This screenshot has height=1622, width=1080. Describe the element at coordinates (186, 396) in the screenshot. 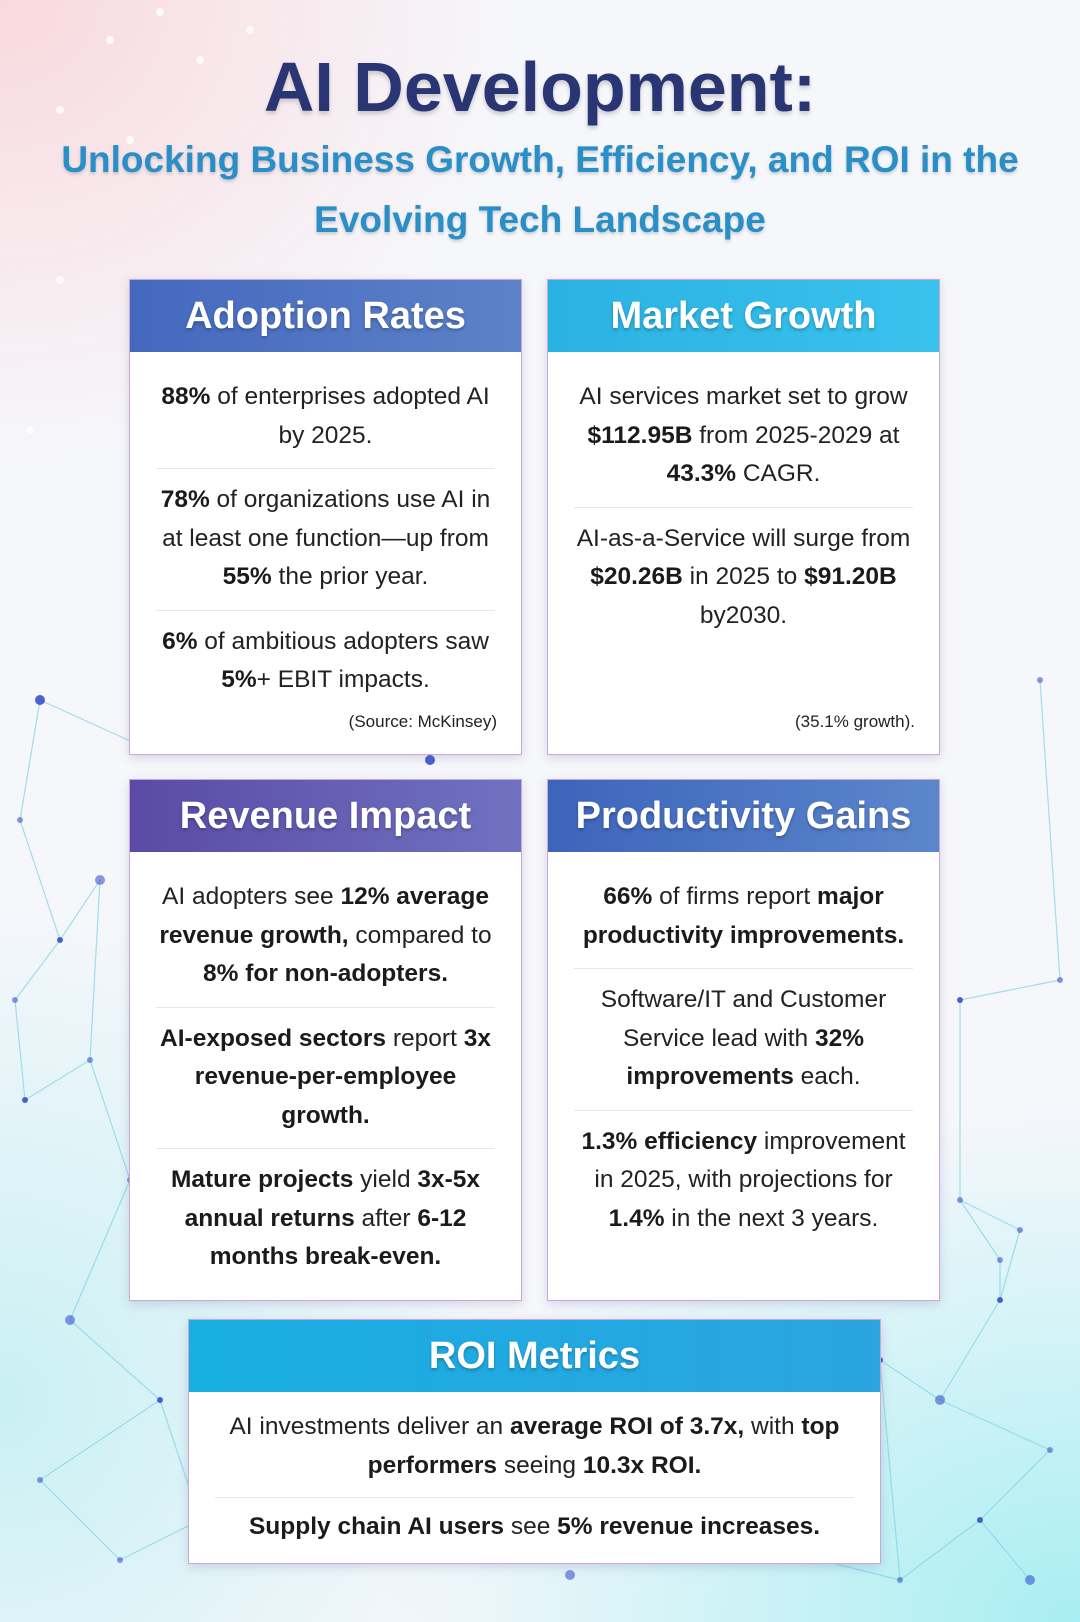

I see `stat-highlight: 88%` at that location.